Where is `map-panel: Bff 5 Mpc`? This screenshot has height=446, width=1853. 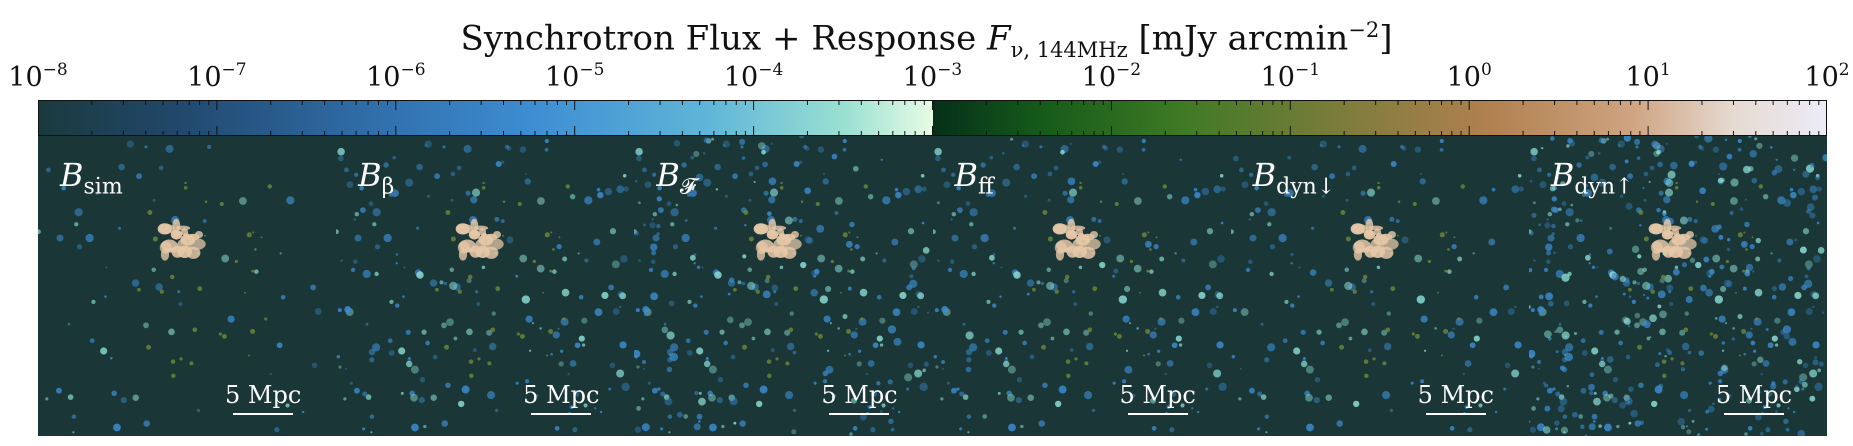
map-panel: Bff 5 Mpc is located at coordinates (1081, 286).